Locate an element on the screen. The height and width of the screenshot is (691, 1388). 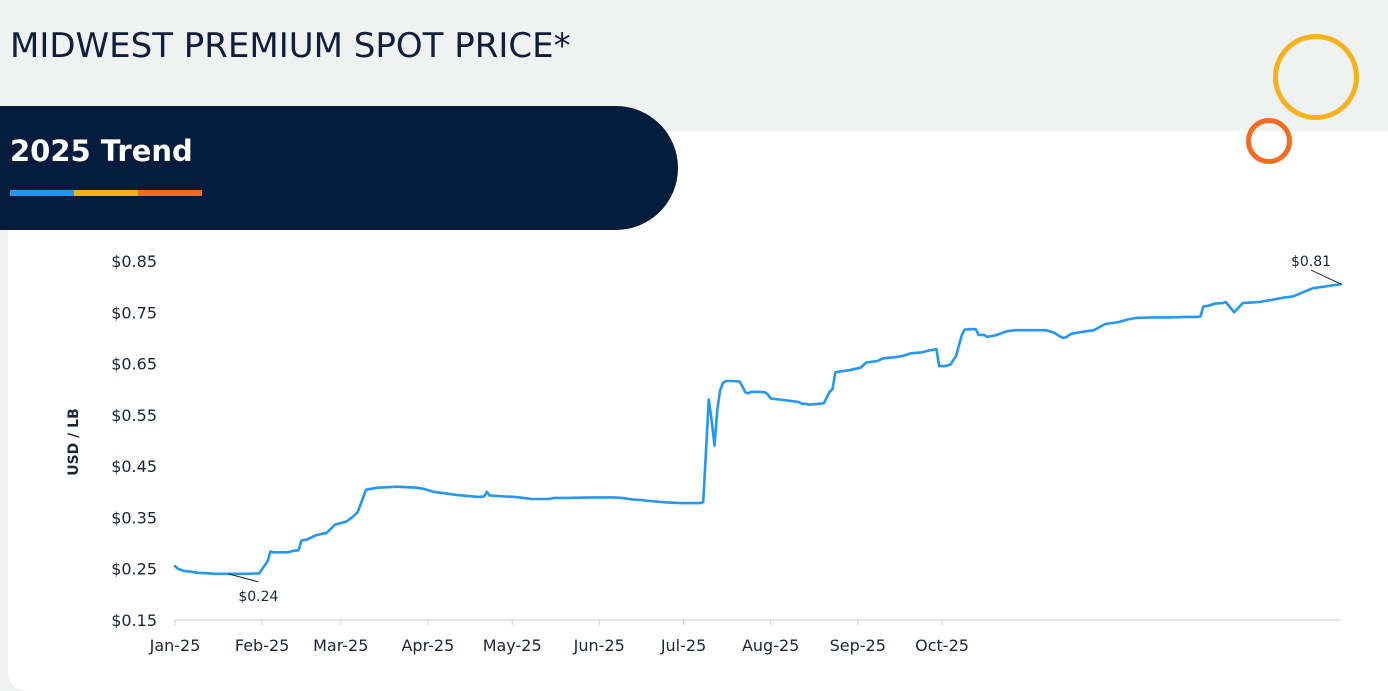
y-axis-title: USD / LB is located at coordinates (74, 442).